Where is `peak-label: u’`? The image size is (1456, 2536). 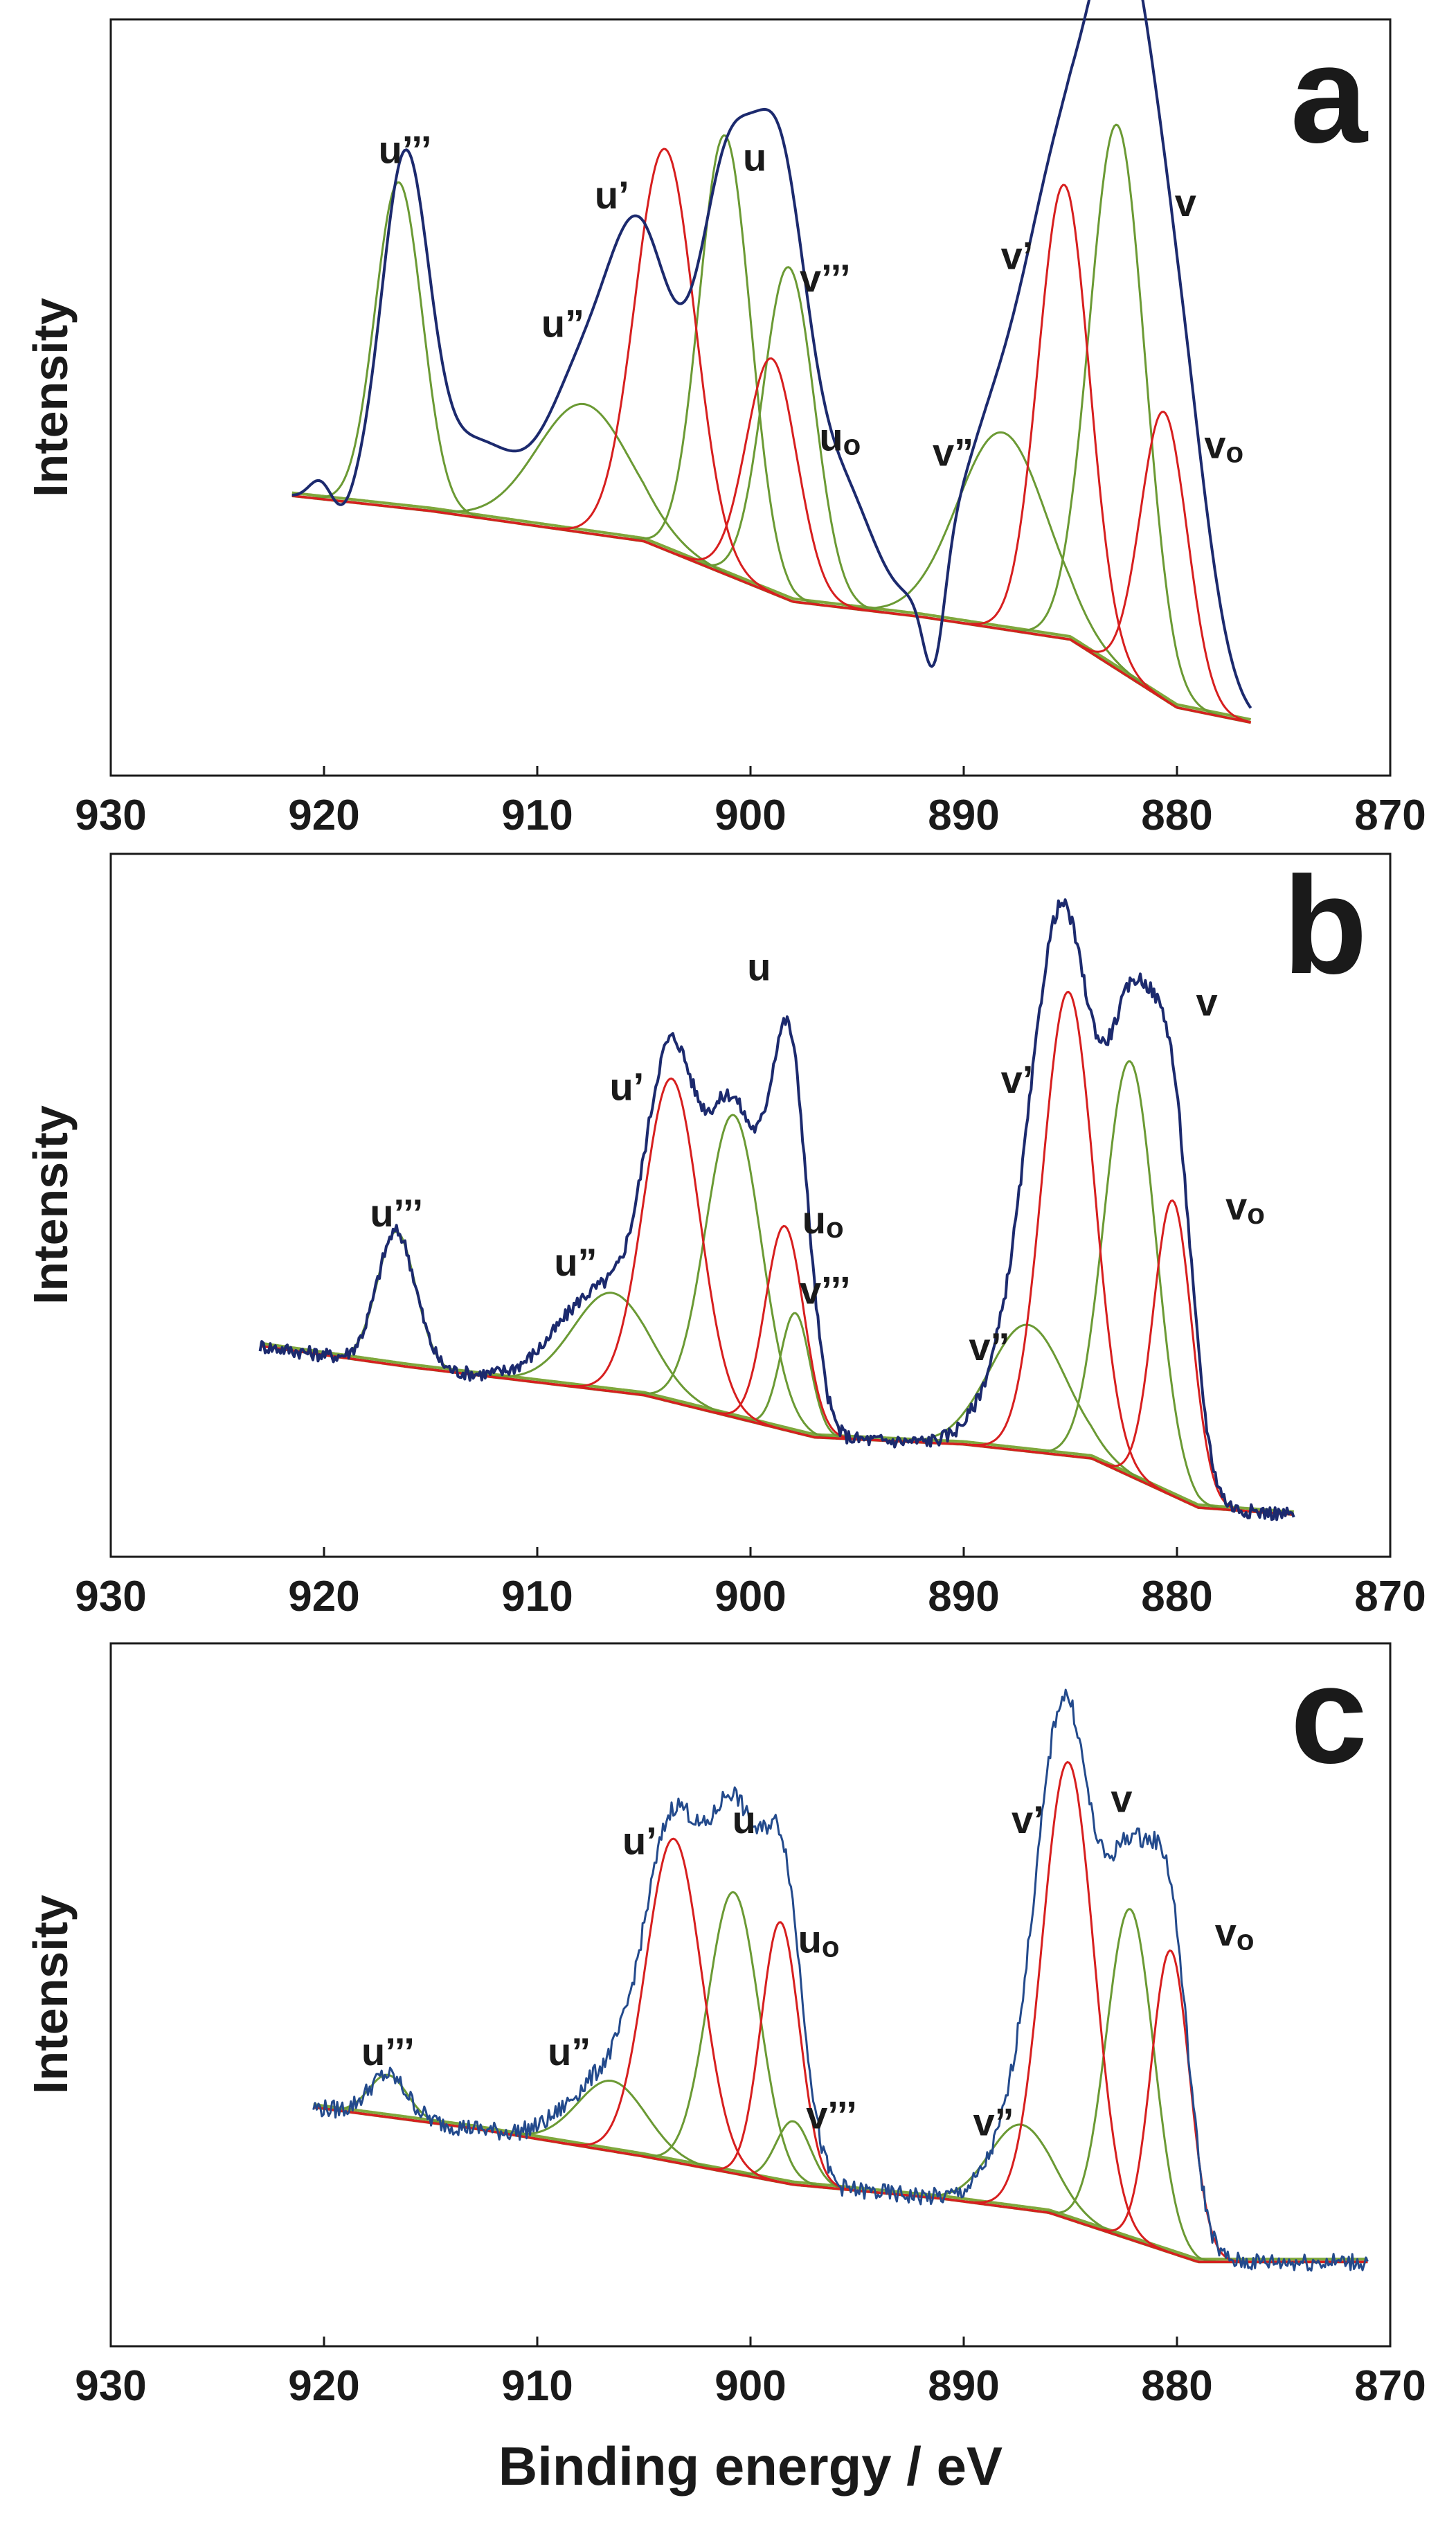 peak-label: u’ is located at coordinates (626, 1086).